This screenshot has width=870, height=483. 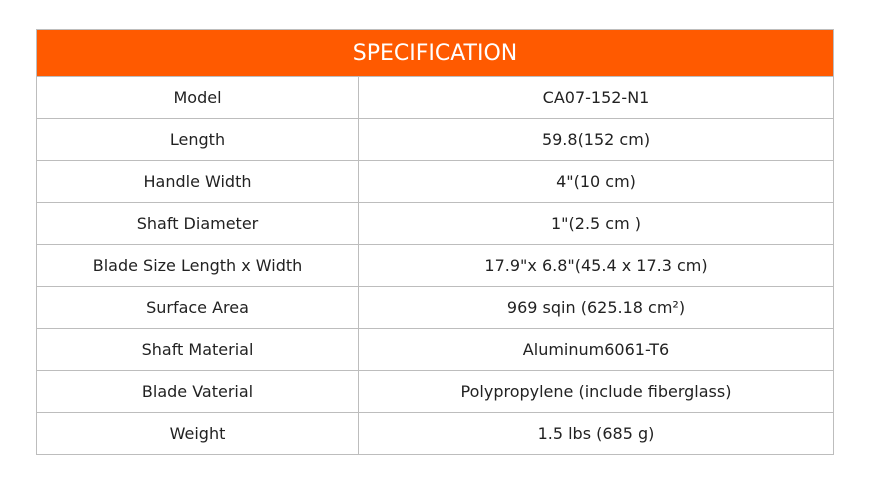 What do you see at coordinates (596, 349) in the screenshot?
I see `spec-value: Aluminum6061-T6` at bounding box center [596, 349].